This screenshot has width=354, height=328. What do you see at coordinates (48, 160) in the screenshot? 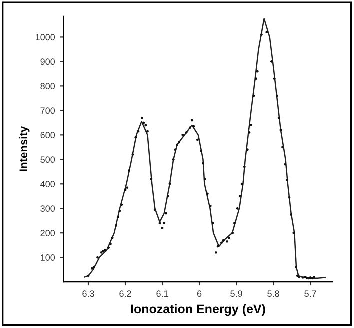
I see `y-tick-label: 500` at bounding box center [48, 160].